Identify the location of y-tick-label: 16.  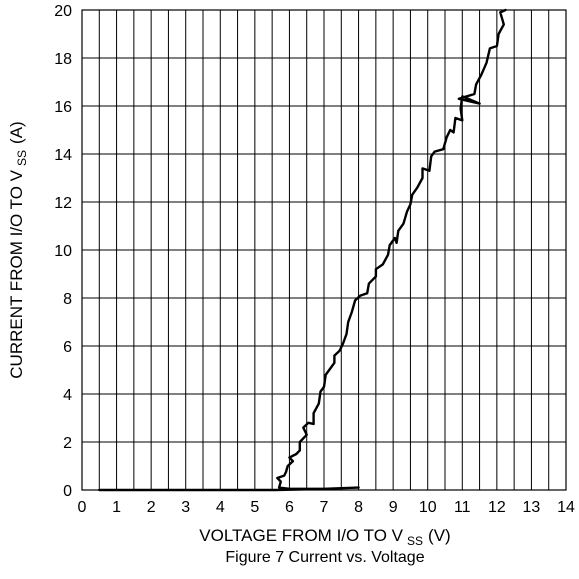
(63, 107).